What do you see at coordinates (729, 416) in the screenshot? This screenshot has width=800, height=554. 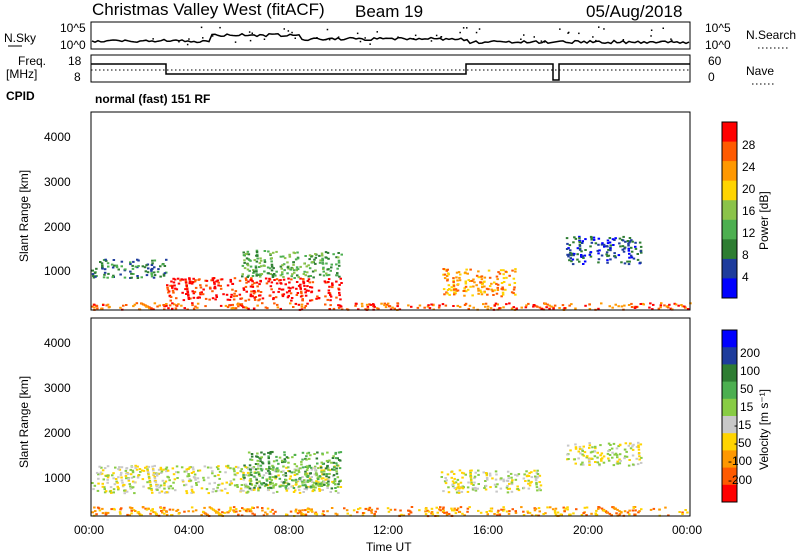 I see `velocity-colorbar` at bounding box center [729, 416].